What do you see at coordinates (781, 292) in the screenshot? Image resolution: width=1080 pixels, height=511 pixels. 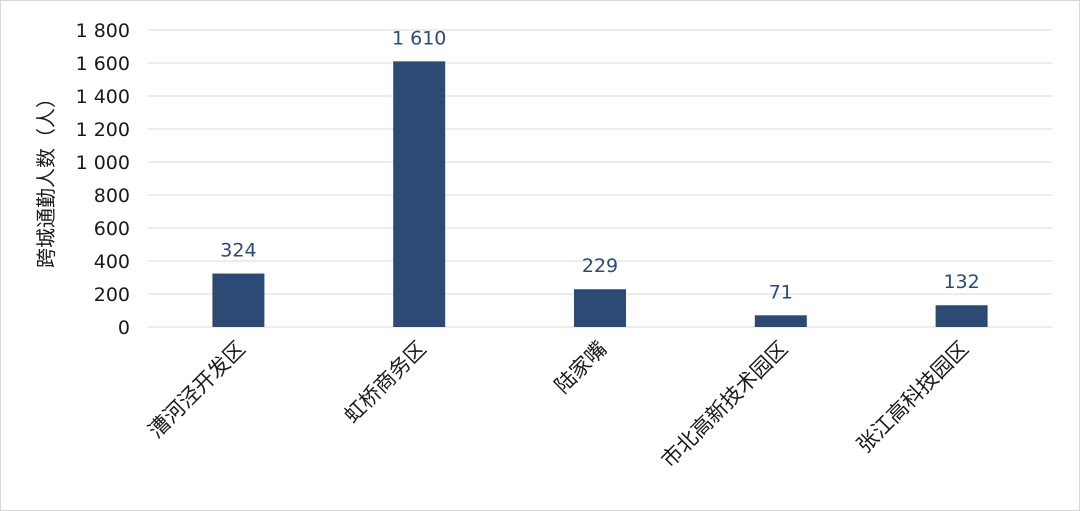 I see `data-label: 71` at bounding box center [781, 292].